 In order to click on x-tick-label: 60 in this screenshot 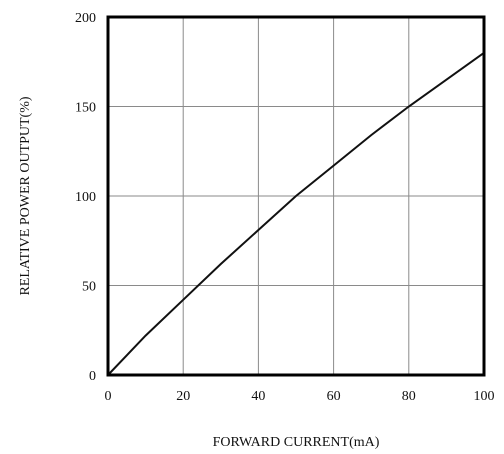, I will do `click(334, 396)`.